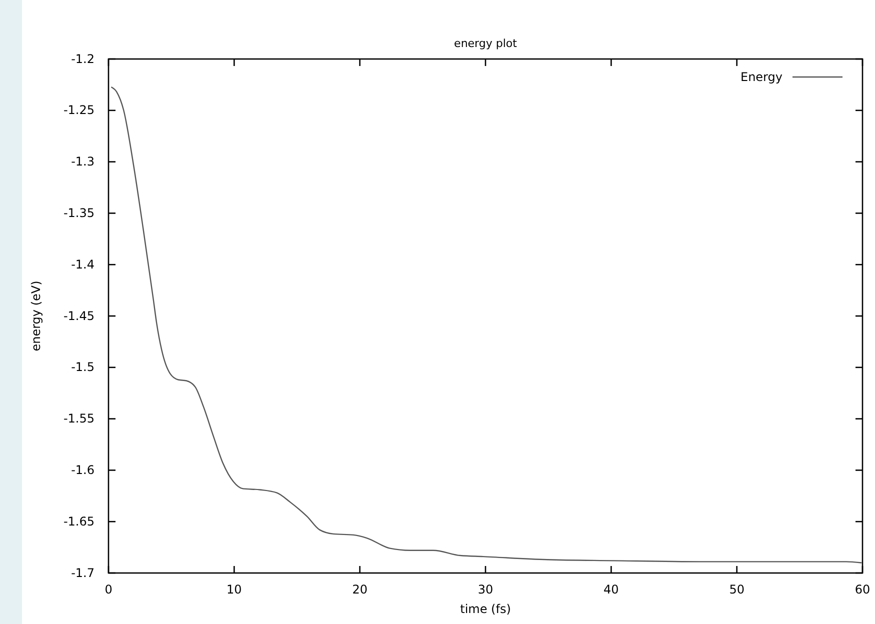 The image size is (875, 624). Describe the element at coordinates (78, 315) in the screenshot. I see `y-tick-label: -1.45` at that location.